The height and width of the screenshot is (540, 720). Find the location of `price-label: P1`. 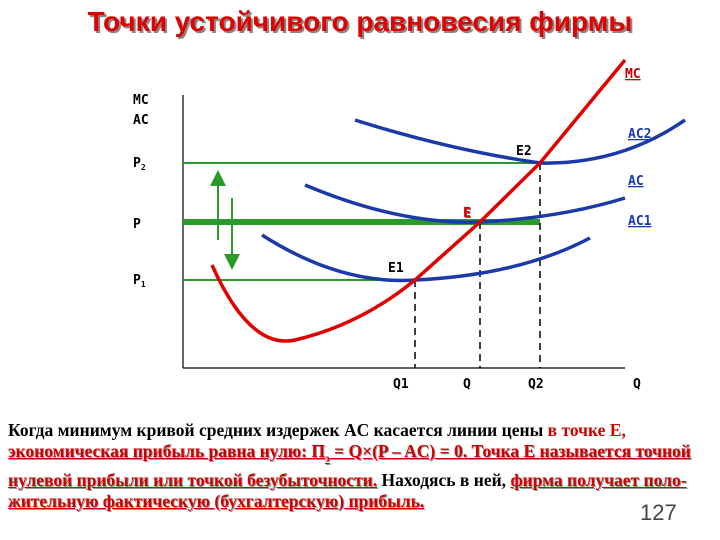

price-label: P1 is located at coordinates (139, 281).